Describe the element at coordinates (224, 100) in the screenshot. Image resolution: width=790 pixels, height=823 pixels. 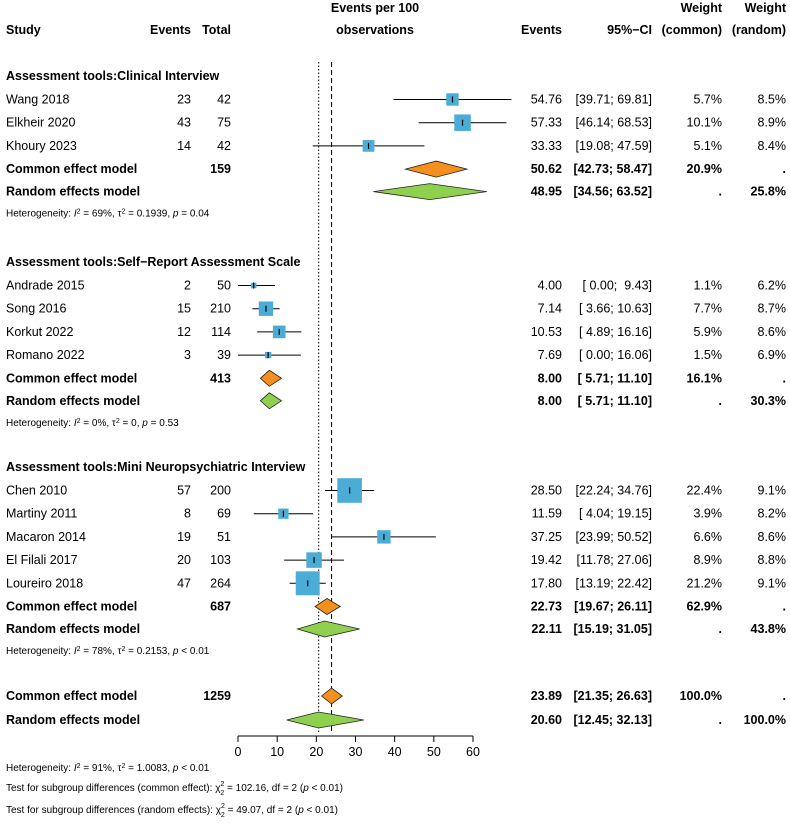
I see `study-row-1-1-total: 42` at that location.